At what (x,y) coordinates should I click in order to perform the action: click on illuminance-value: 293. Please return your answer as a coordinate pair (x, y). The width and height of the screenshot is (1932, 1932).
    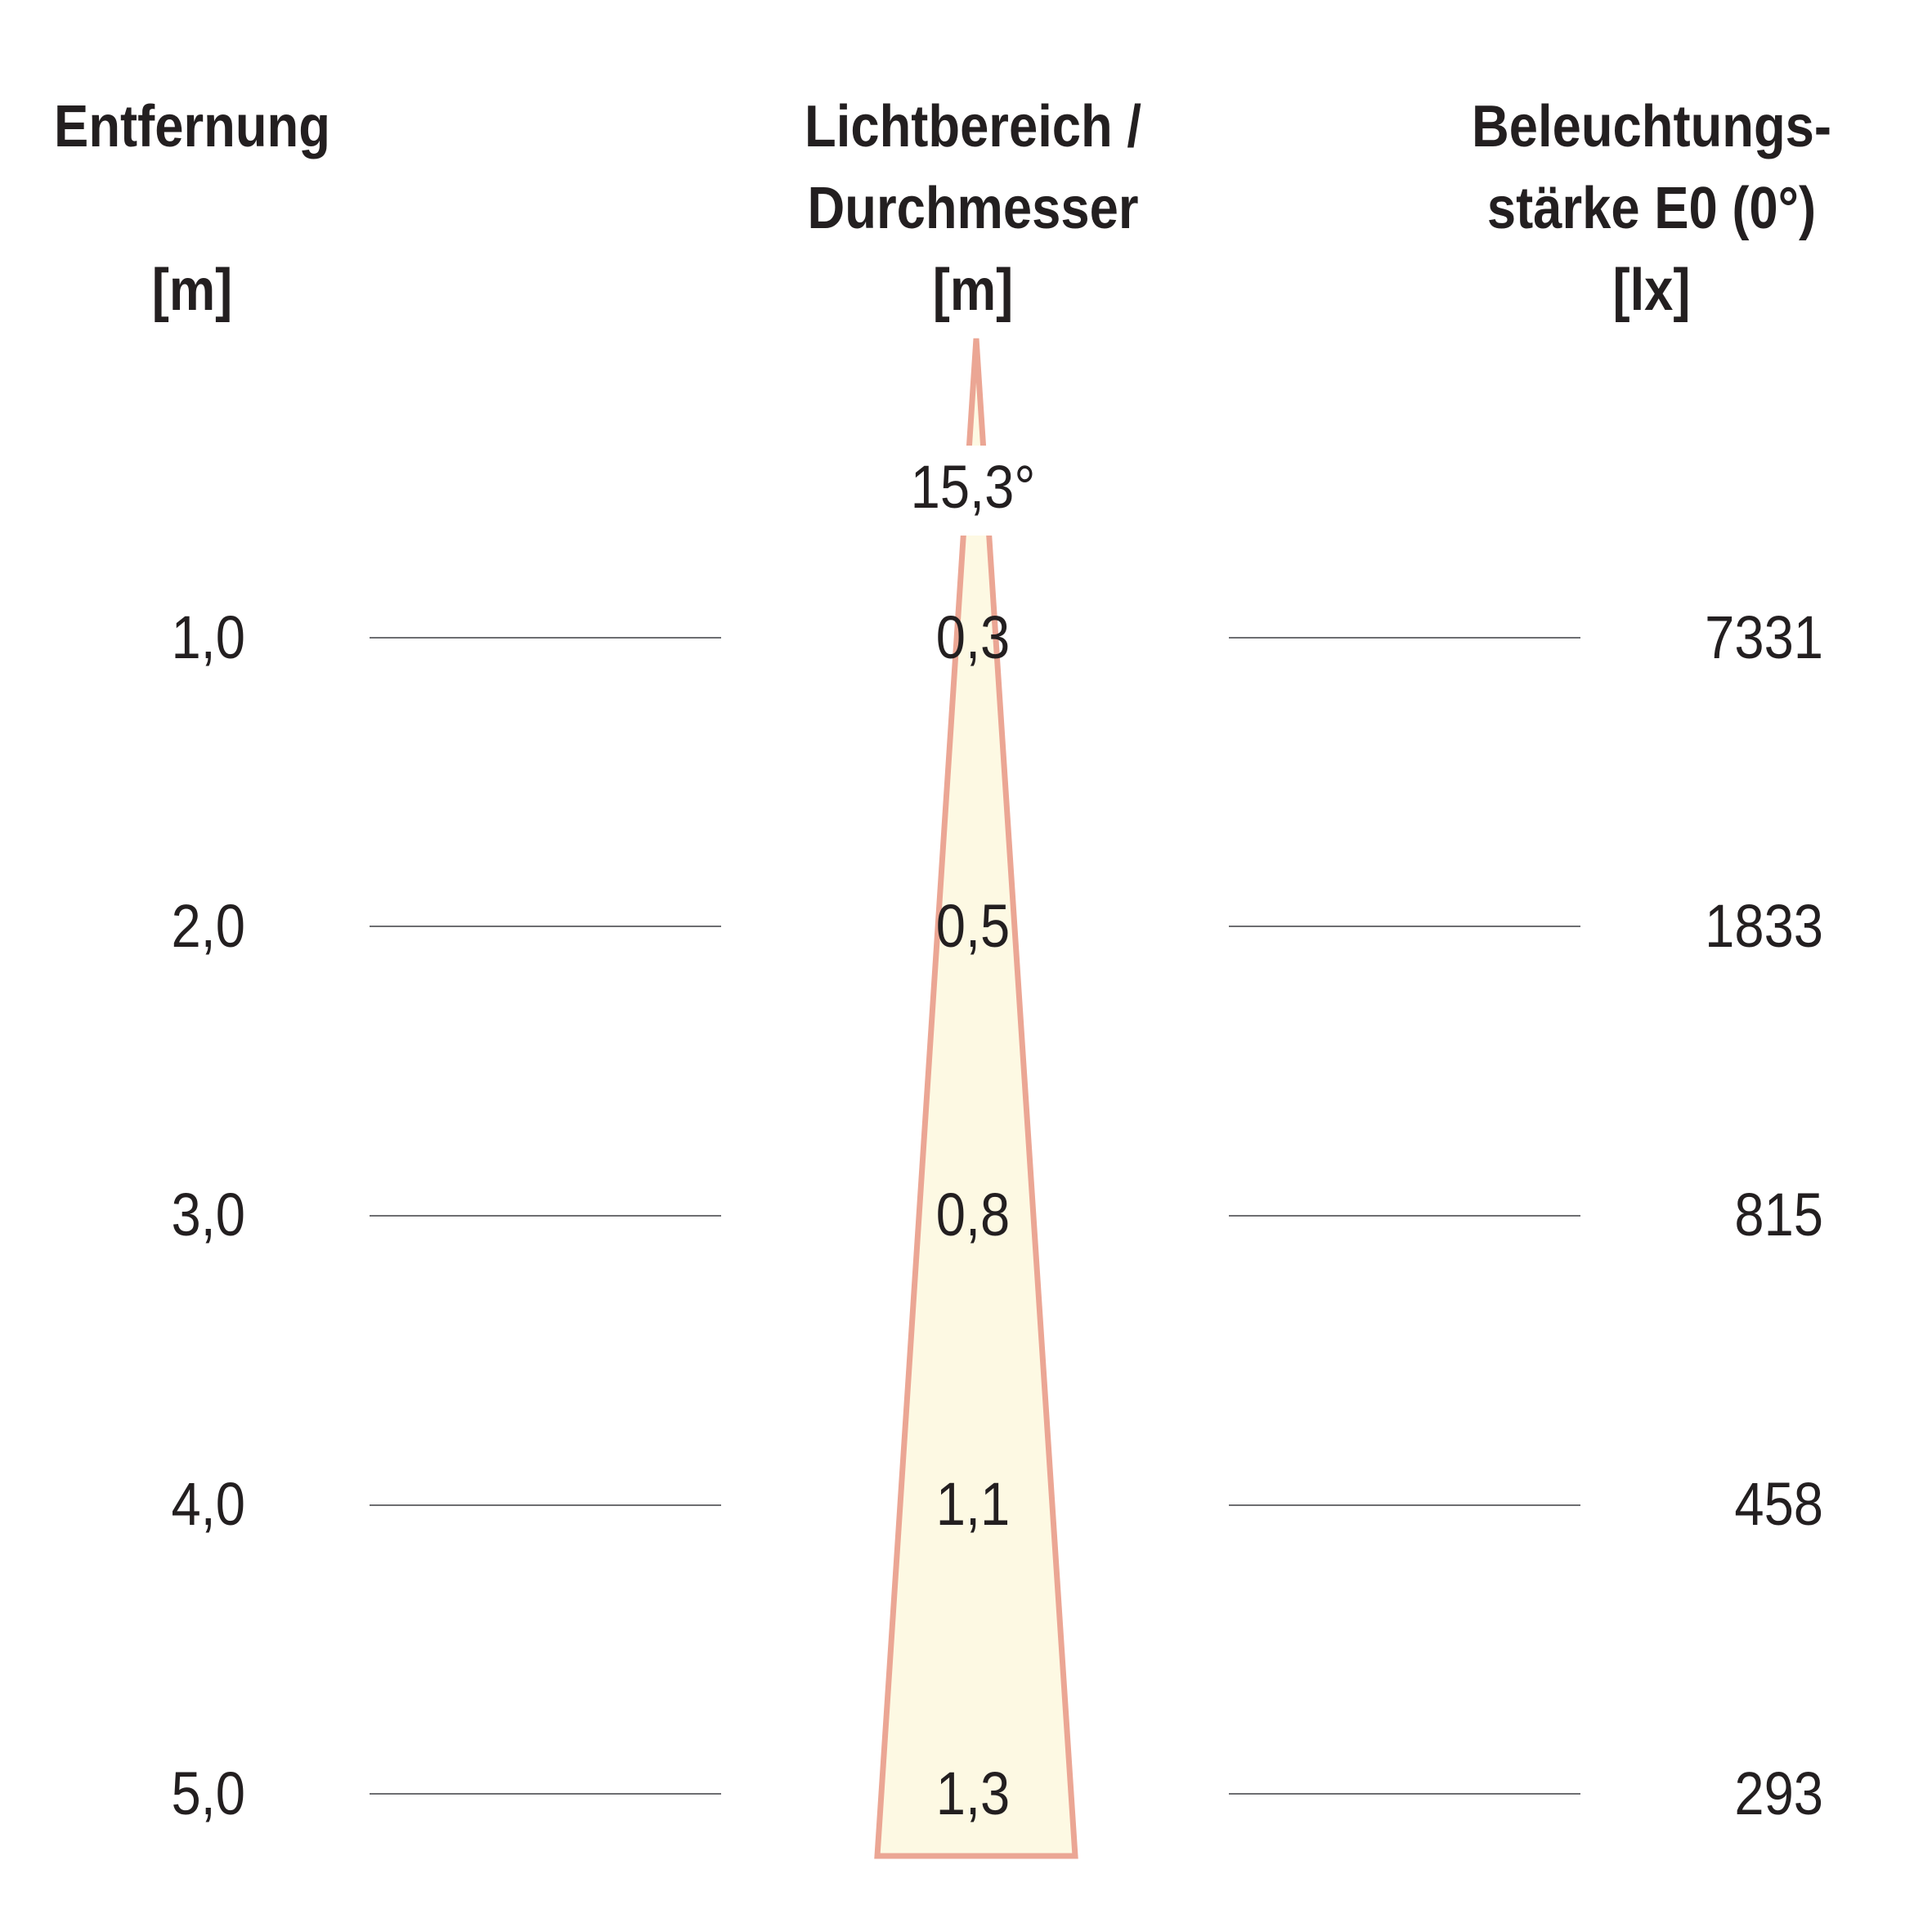
    Looking at the image, I should click on (1778, 1793).